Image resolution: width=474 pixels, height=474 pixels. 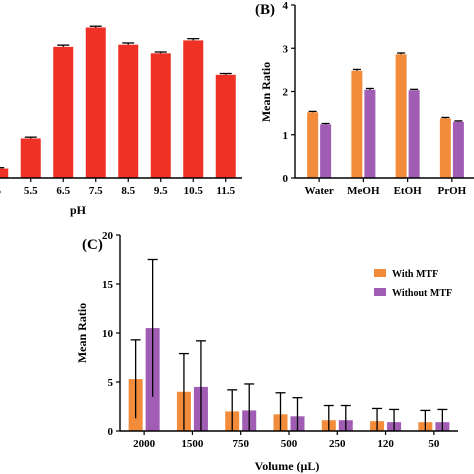 What do you see at coordinates (318, 191) in the screenshot?
I see `panelb-x-tick-label-Water: Water` at bounding box center [318, 191].